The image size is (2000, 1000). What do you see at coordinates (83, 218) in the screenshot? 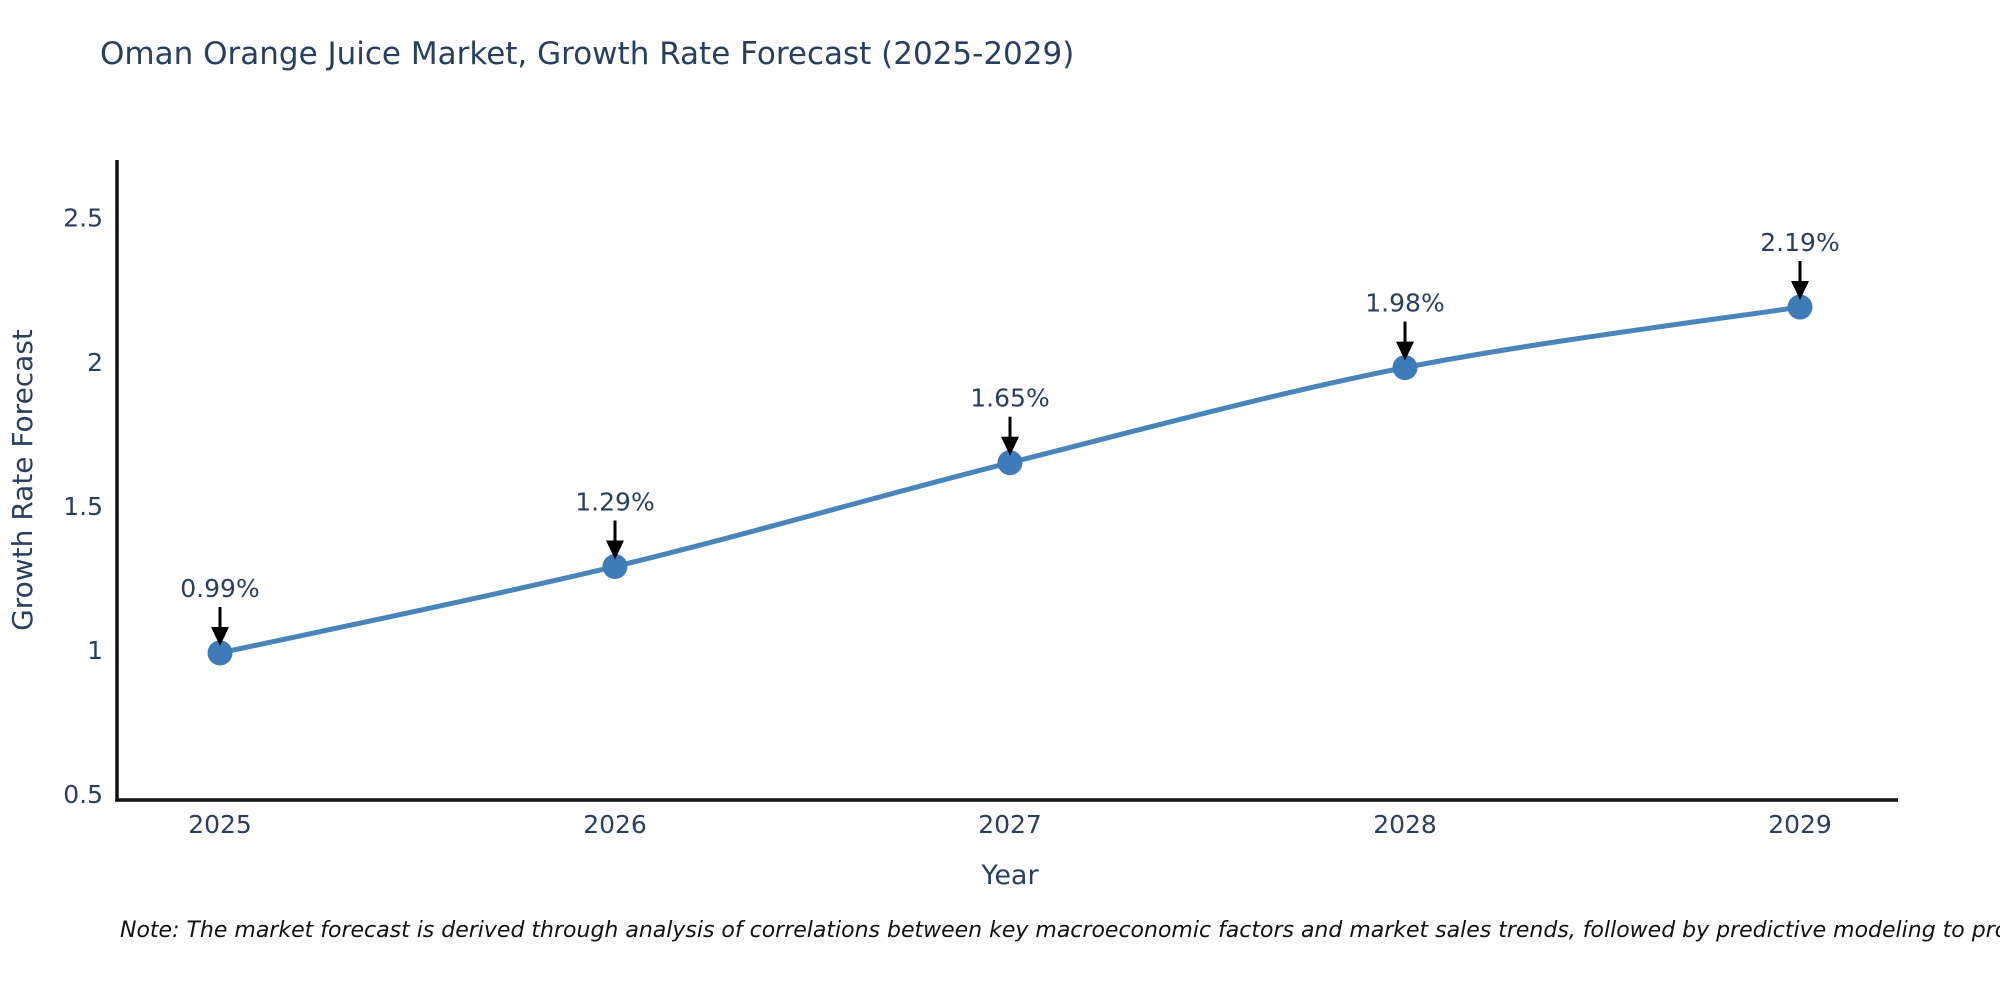
I see `y-tick-label: 2.5` at bounding box center [83, 218].